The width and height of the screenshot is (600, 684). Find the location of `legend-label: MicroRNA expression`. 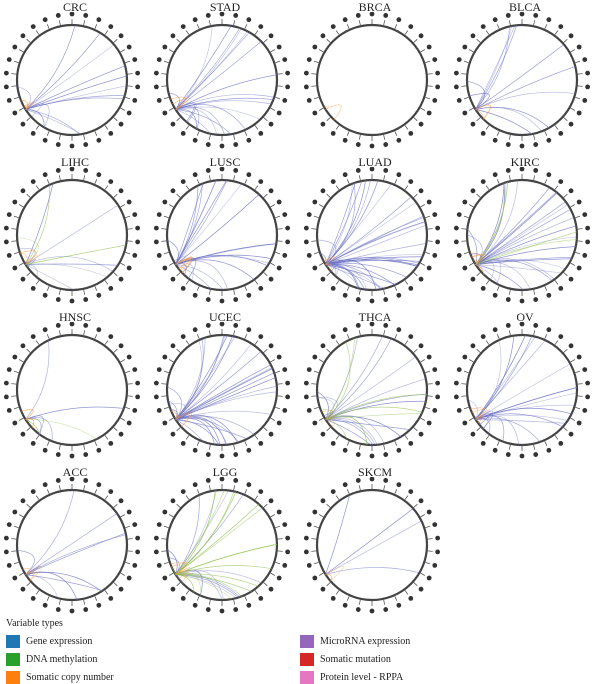

legend-label: MicroRNA expression is located at coordinates (365, 641).